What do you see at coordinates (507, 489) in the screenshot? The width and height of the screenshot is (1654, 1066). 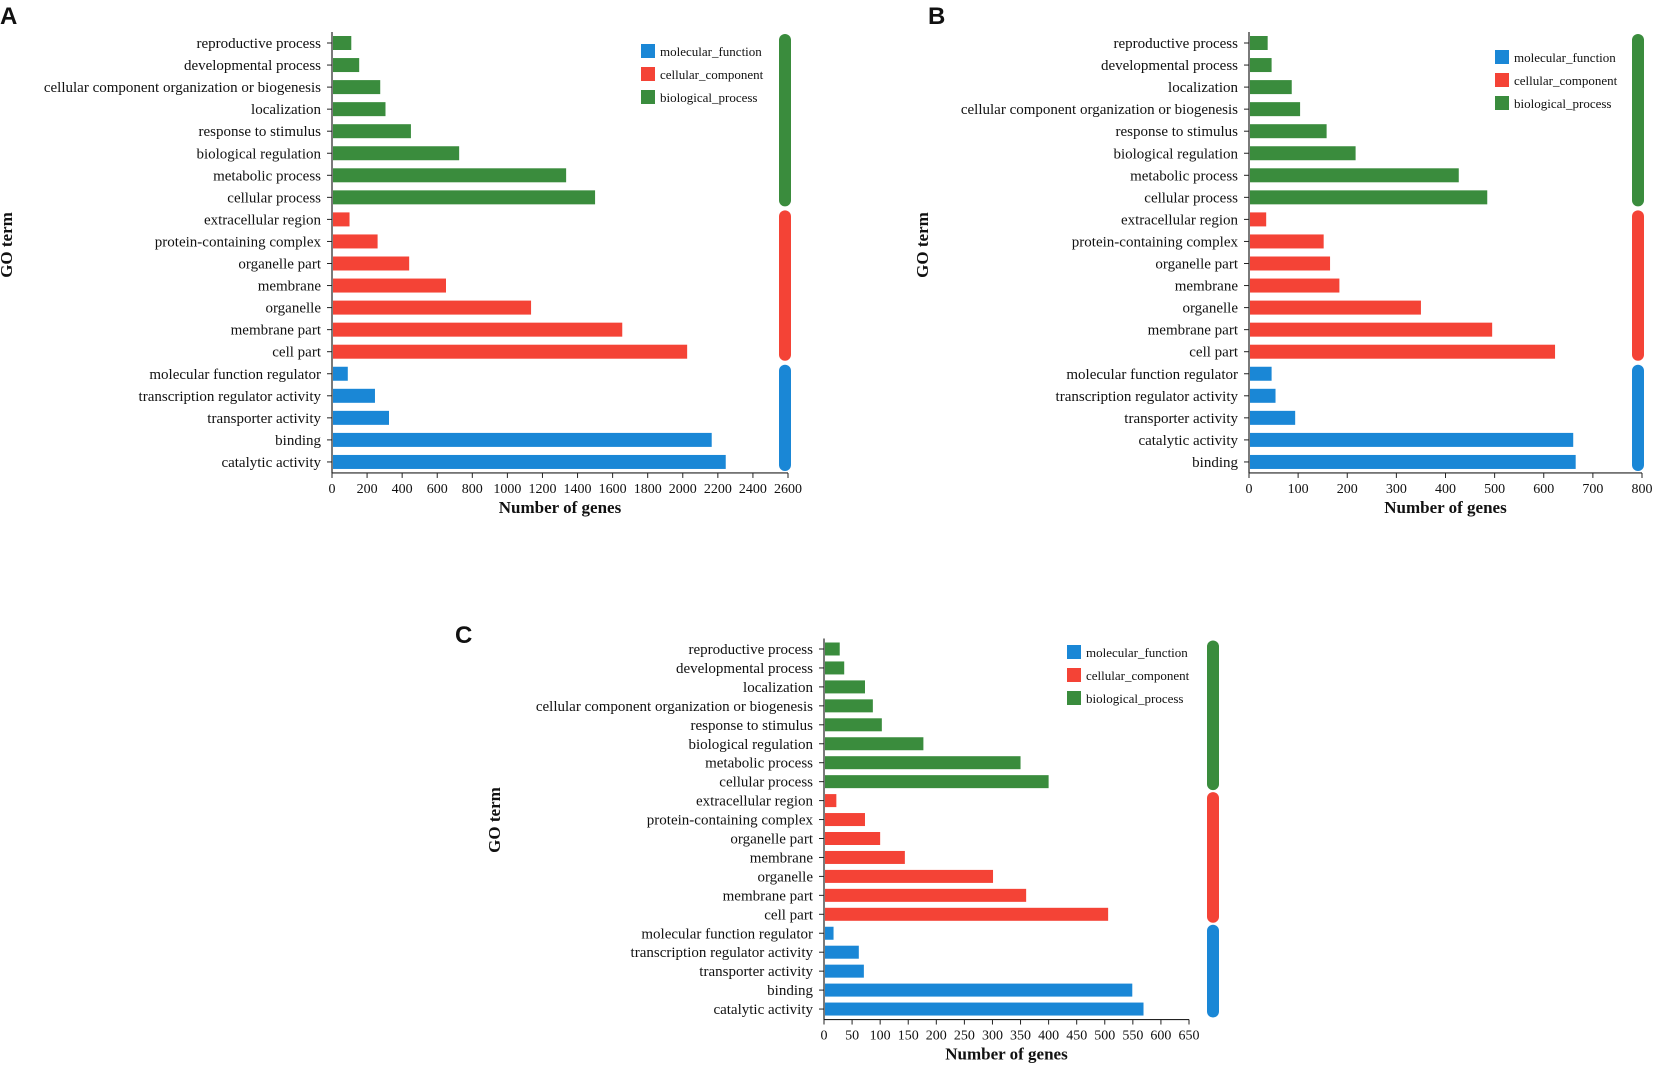 I see `x-tick-label: 1000` at bounding box center [507, 489].